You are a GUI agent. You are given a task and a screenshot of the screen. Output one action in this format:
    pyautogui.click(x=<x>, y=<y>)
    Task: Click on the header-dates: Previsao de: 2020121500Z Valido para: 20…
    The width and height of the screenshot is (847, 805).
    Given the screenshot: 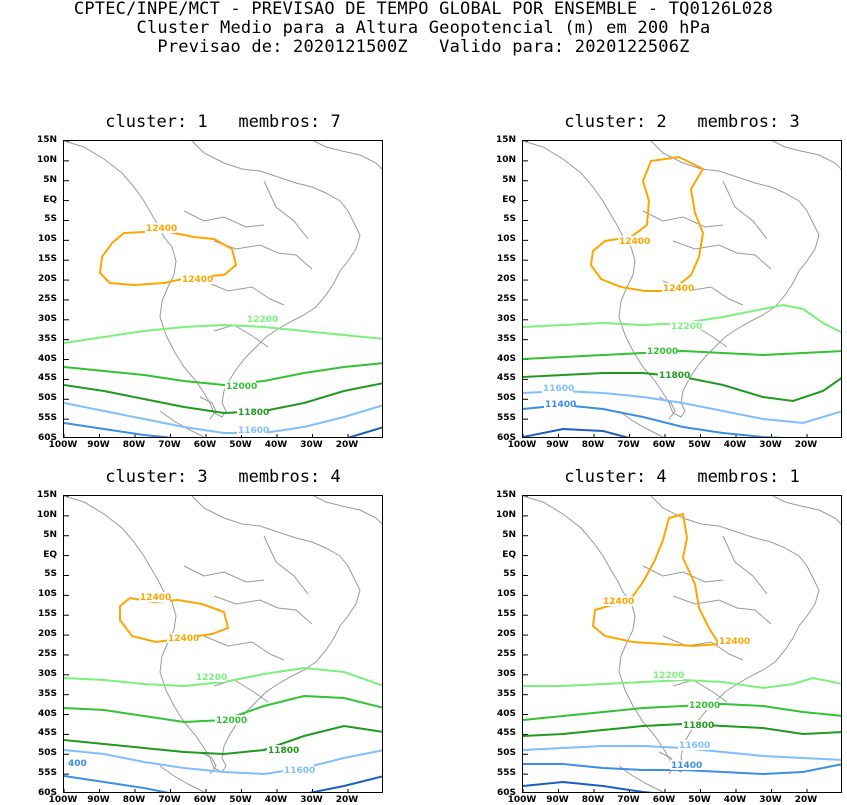 What is the action you would take?
    pyautogui.click(x=423, y=47)
    